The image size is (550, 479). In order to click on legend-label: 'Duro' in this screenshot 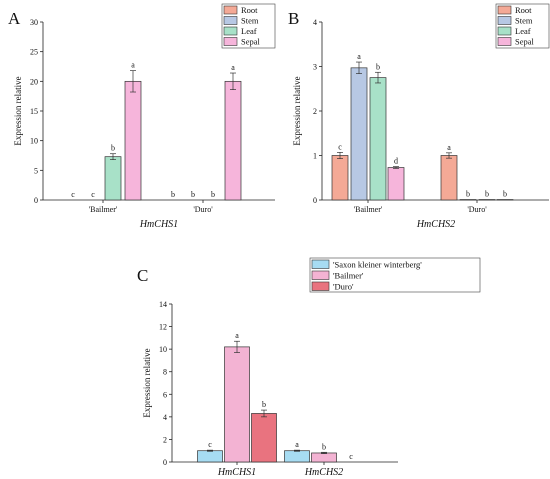, I will do `click(343, 287)`.